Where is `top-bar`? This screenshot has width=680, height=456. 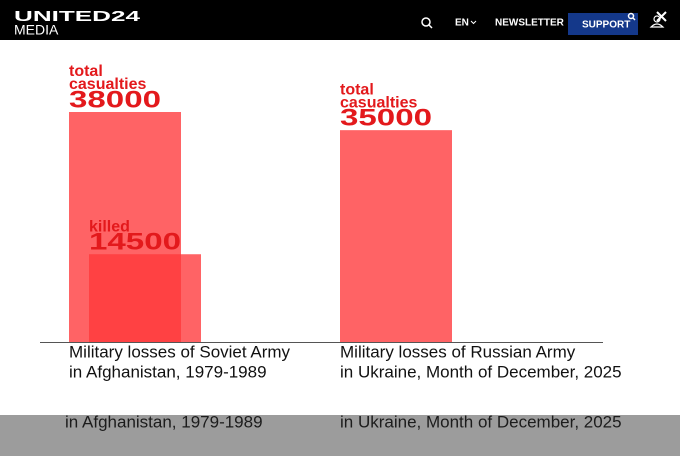
top-bar is located at coordinates (340, 20).